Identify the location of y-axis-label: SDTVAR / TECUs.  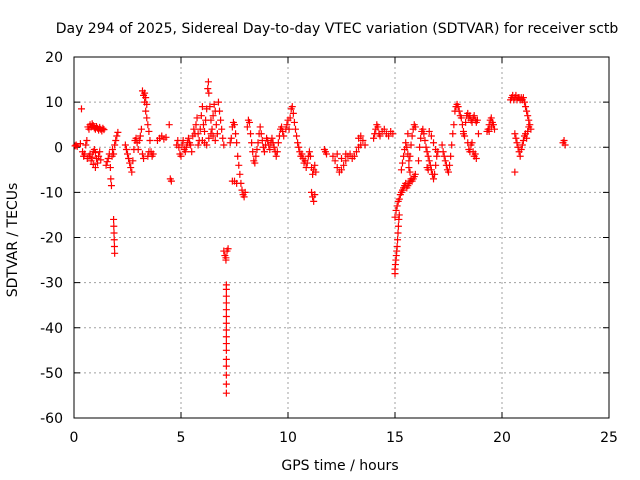
(13, 240).